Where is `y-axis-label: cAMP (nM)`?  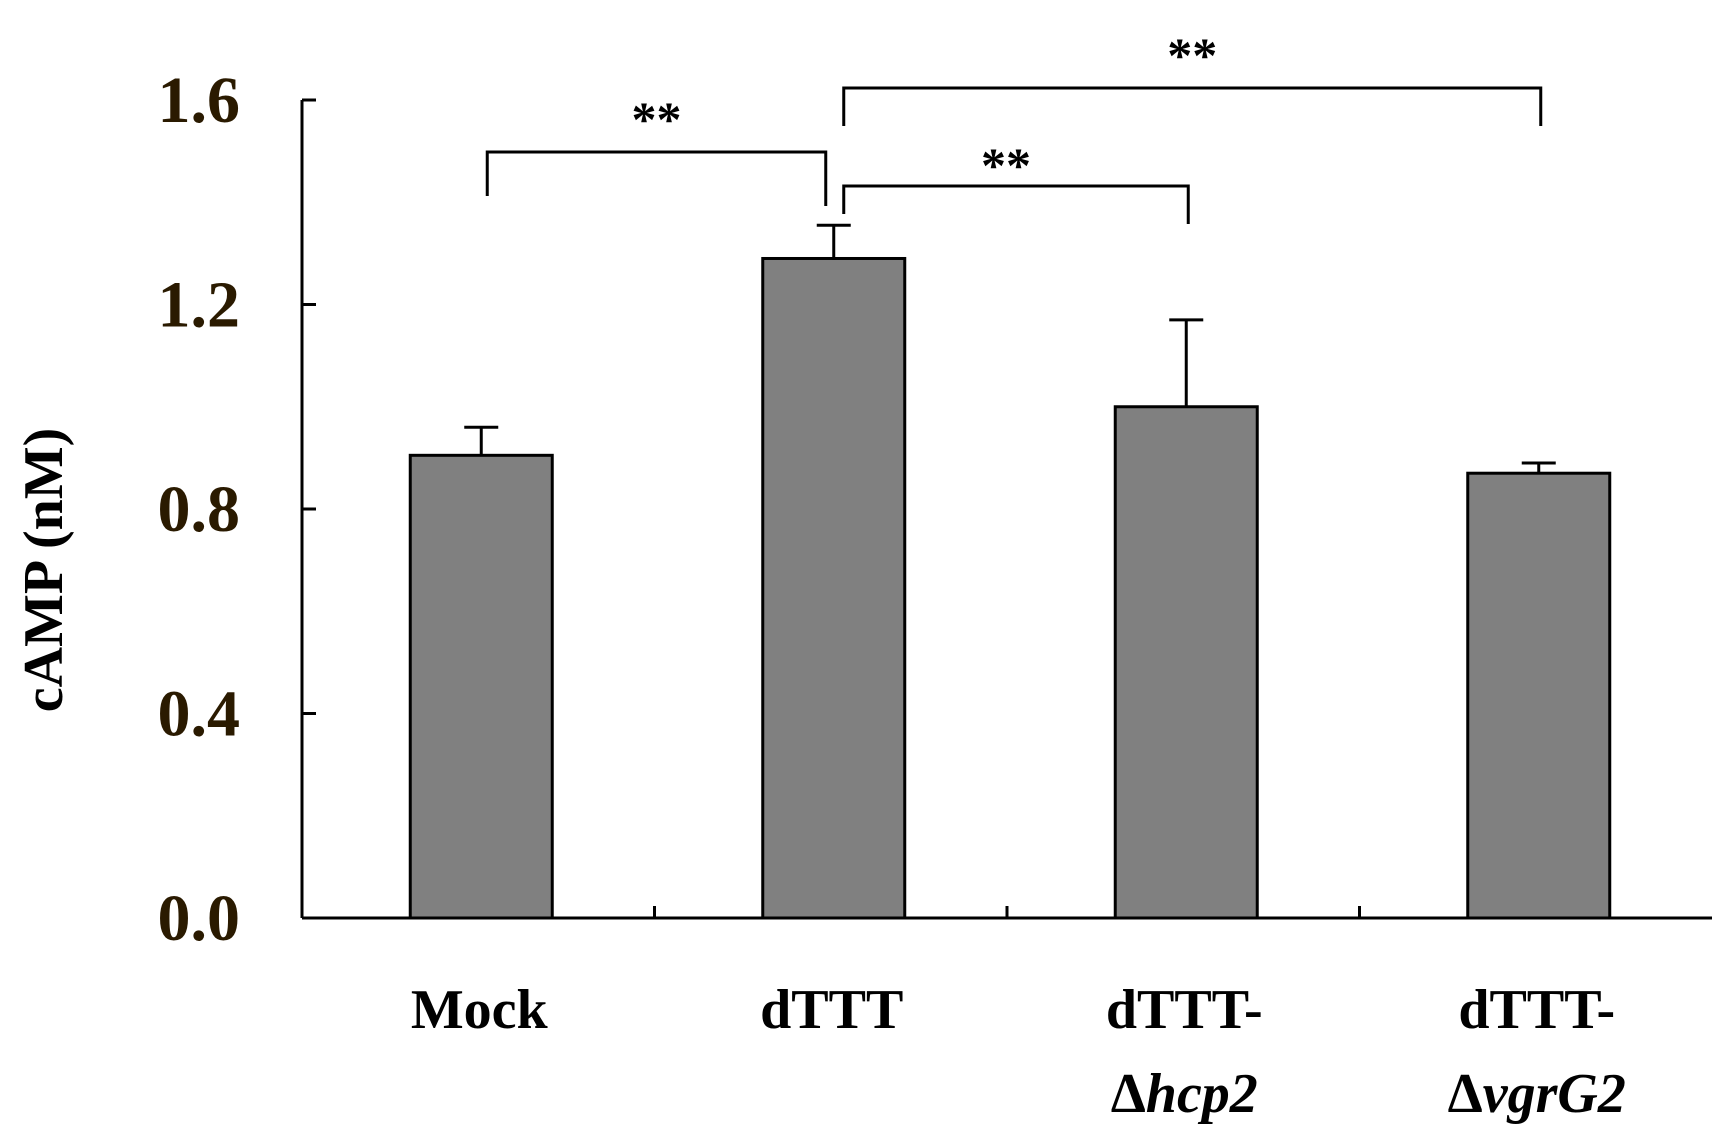
y-axis-label: cAMP (nM) is located at coordinates (44, 570).